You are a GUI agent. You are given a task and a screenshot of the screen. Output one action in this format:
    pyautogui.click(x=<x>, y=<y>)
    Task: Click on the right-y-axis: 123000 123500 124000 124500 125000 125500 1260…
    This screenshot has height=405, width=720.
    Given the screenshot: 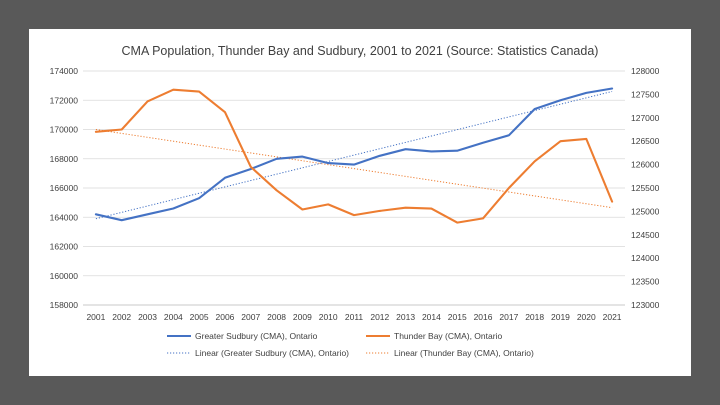 What is the action you would take?
    pyautogui.click(x=645, y=188)
    